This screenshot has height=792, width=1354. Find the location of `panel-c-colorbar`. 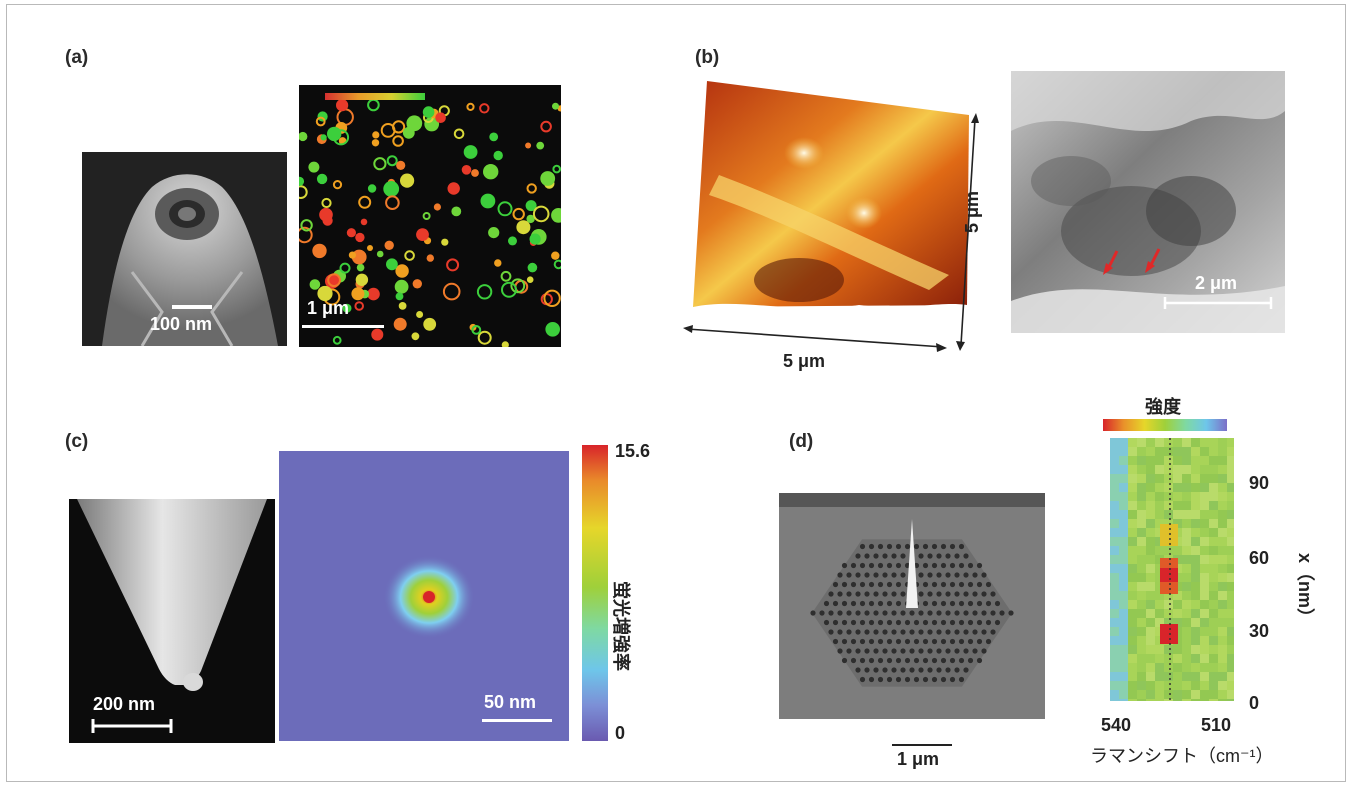

panel-c-colorbar is located at coordinates (595, 593).